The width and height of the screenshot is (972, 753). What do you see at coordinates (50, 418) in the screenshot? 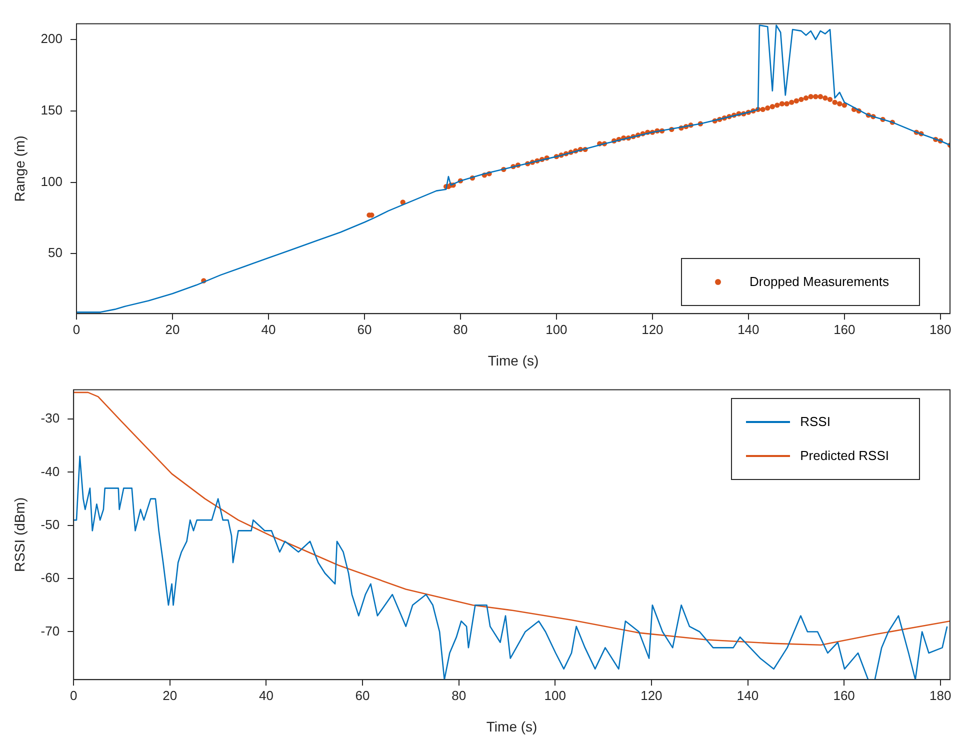
I see `y-tick-label: -30` at bounding box center [50, 418].